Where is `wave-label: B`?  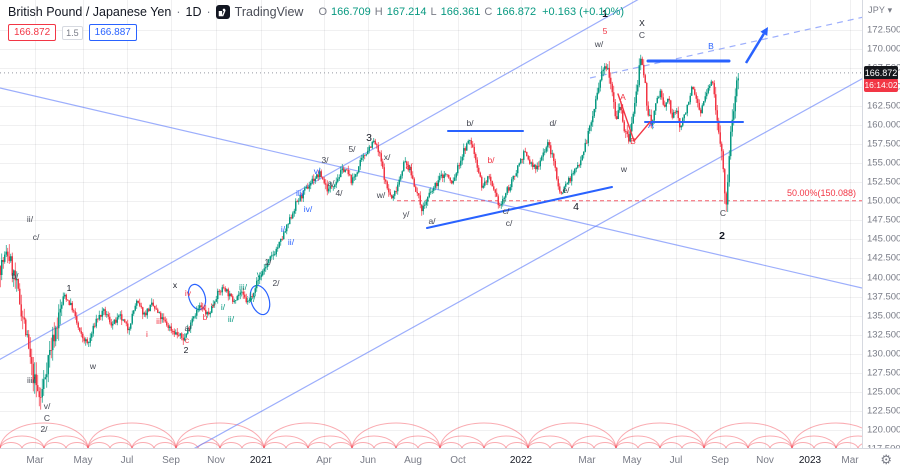 wave-label: B is located at coordinates (711, 46).